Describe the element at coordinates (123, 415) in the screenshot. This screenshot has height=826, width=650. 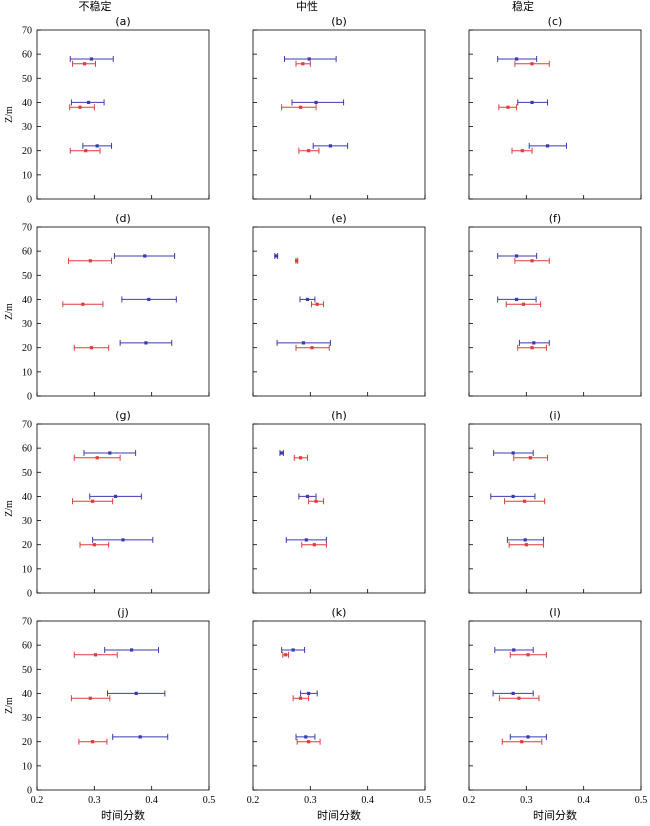
I see `panel-label-g: (g)` at that location.